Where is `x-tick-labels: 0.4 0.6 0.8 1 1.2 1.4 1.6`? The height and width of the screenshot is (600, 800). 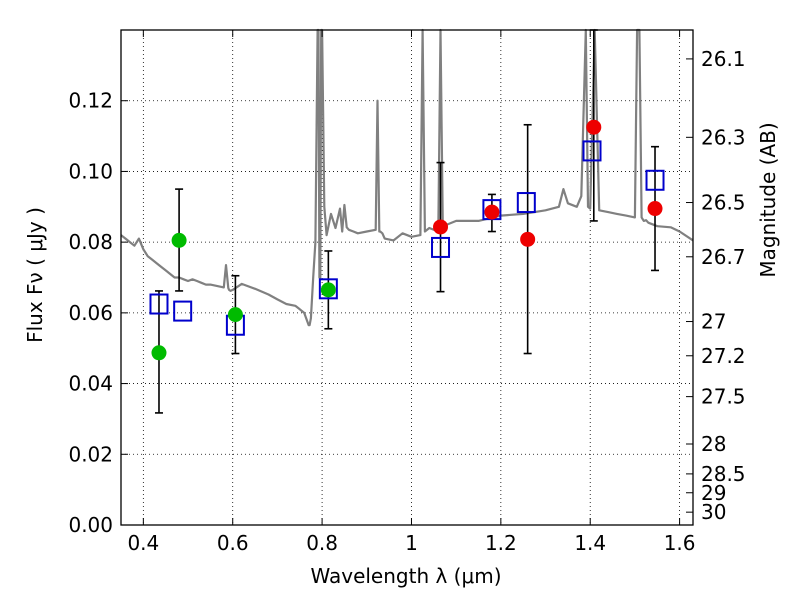 x-tick-labels: 0.4 0.6 0.8 1 1.2 1.4 1.6 is located at coordinates (411, 543).